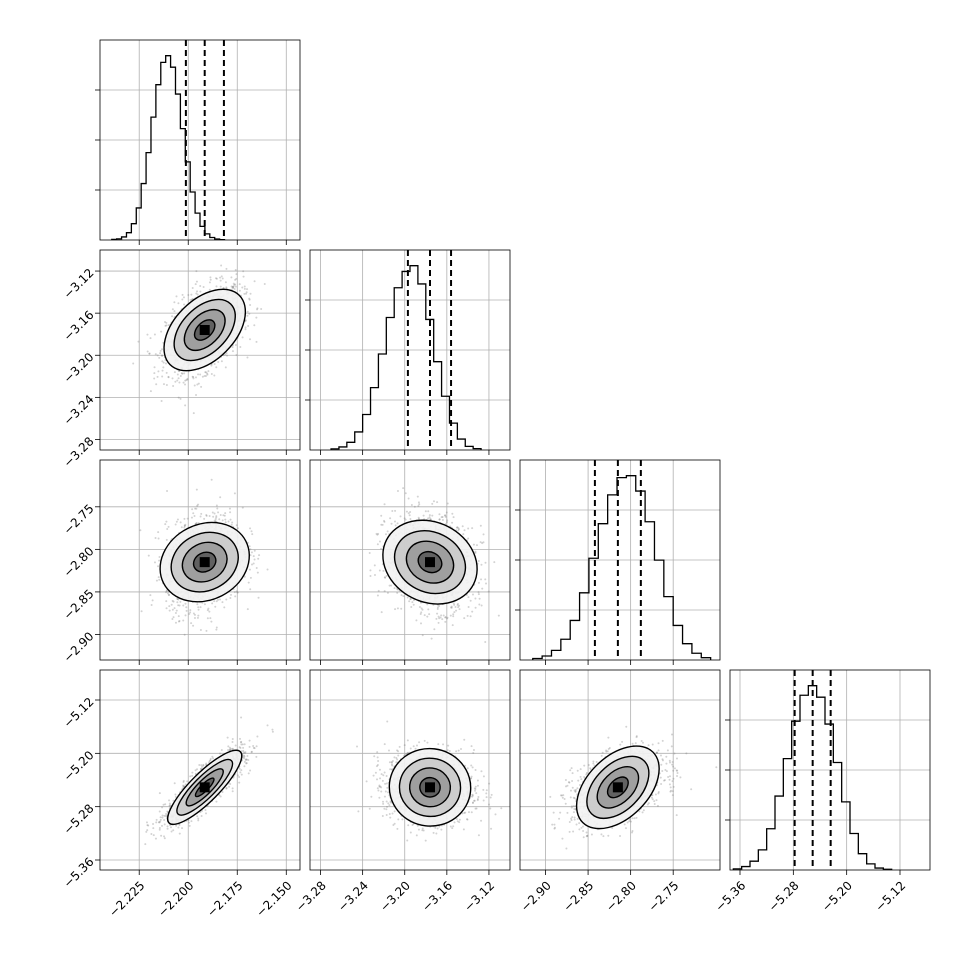 The image size is (970, 970). I want to click on panel-frame, so click(410, 560).